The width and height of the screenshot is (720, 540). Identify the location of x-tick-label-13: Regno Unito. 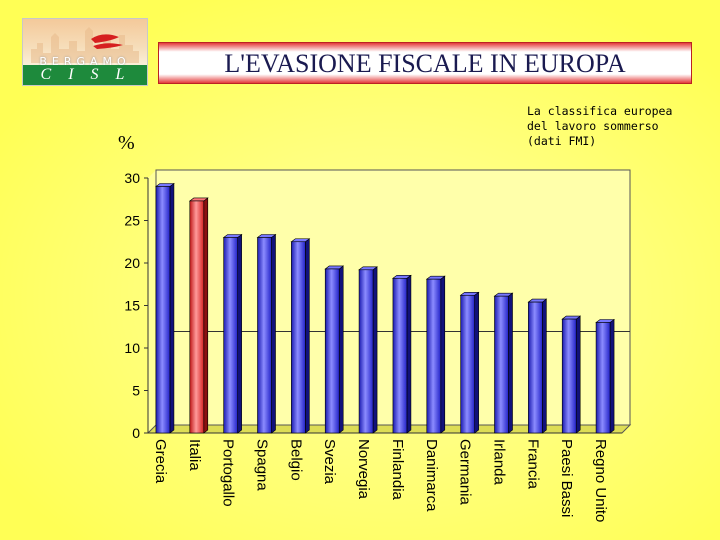
(600, 480).